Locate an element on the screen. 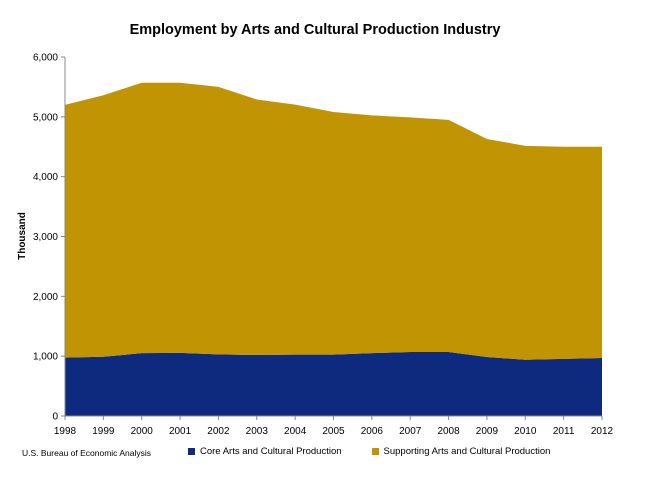  x-tick-label: 2004 is located at coordinates (295, 431).